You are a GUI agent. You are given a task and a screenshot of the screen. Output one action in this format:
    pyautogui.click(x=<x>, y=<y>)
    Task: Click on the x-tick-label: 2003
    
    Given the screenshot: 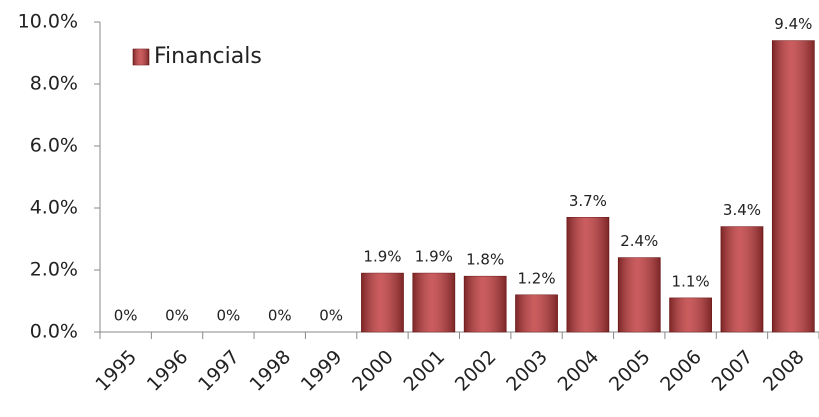 What is the action you would take?
    pyautogui.click(x=527, y=371)
    